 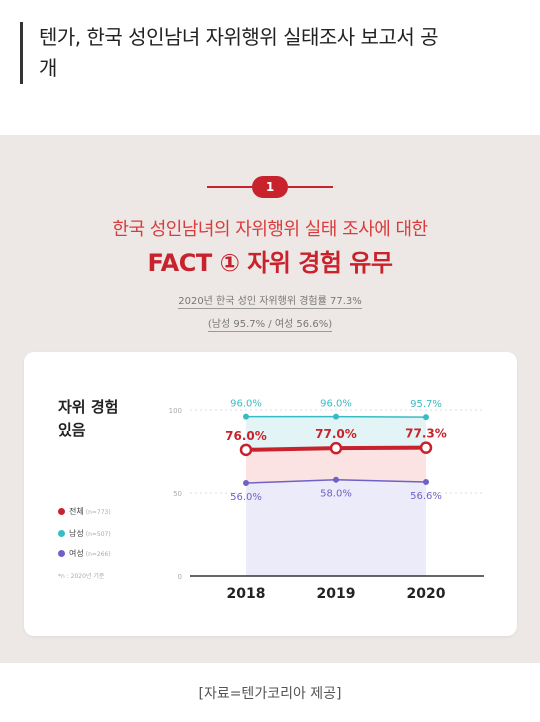 What do you see at coordinates (270, 53) in the screenshot?
I see `article-headline: 텐가, 한국 성인남녀 자위행위 실태조사 보고서 공 개` at bounding box center [270, 53].